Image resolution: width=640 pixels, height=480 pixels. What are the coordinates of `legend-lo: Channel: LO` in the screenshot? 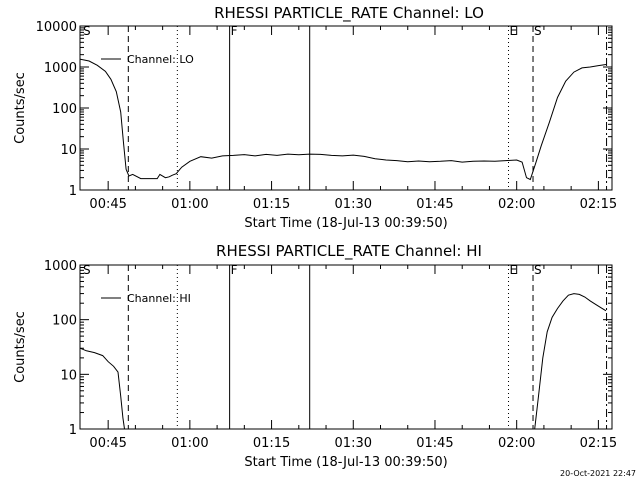 It's located at (147, 59).